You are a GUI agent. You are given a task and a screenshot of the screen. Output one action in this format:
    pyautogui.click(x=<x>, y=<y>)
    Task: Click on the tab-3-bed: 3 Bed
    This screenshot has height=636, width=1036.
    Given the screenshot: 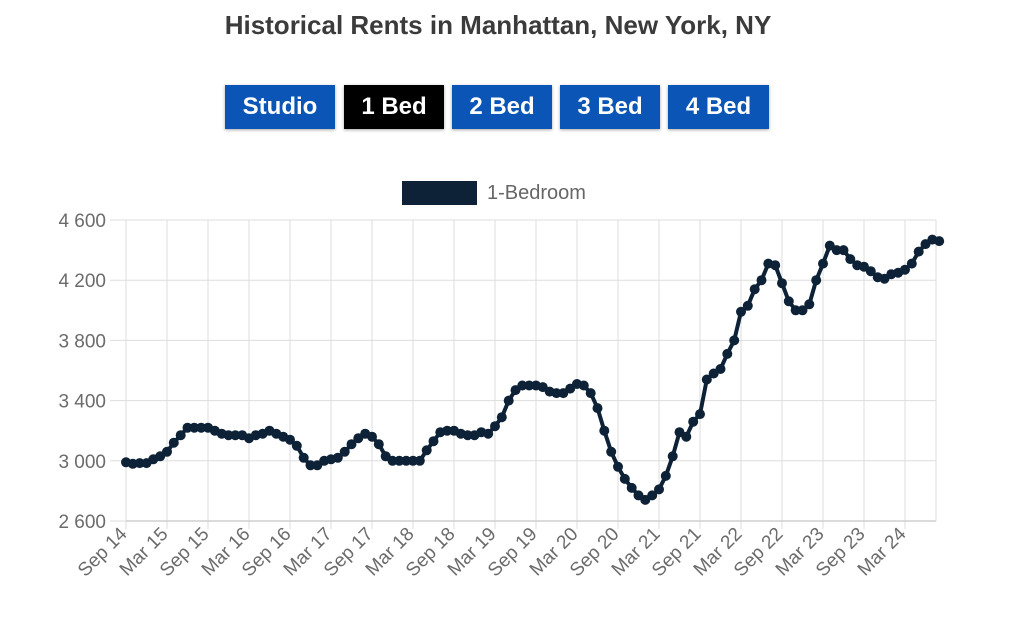 What is the action you would take?
    pyautogui.click(x=610, y=107)
    